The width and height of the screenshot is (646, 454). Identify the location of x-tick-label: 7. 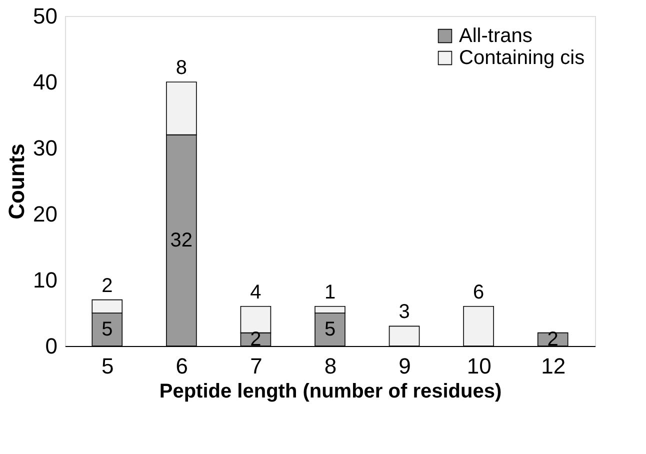
(256, 366).